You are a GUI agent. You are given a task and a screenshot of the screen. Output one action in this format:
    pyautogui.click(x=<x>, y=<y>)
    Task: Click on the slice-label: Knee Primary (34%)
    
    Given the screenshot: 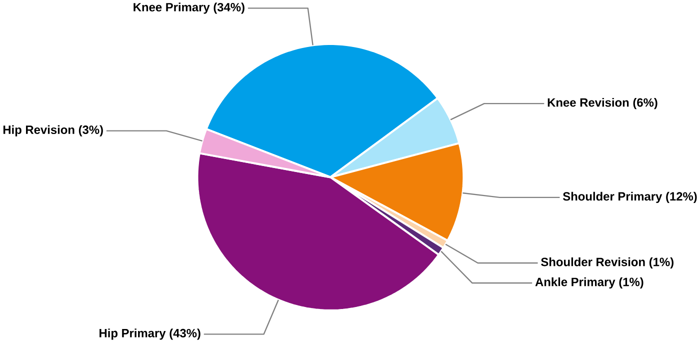 What is the action you would take?
    pyautogui.click(x=189, y=8)
    